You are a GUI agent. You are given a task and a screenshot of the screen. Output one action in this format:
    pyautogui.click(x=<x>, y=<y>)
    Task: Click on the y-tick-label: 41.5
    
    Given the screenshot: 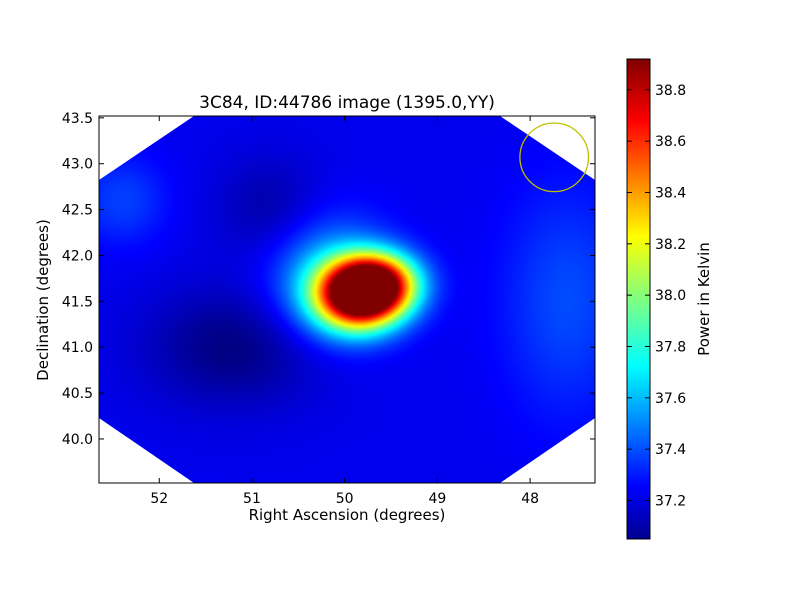 What is the action you would take?
    pyautogui.click(x=77, y=302)
    